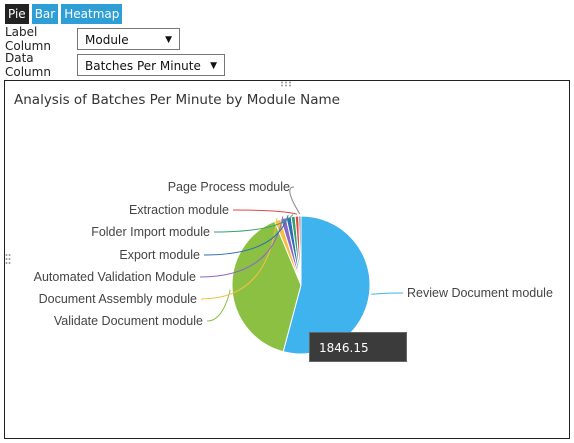  I want to click on tab-bar: Bar, so click(45, 14).